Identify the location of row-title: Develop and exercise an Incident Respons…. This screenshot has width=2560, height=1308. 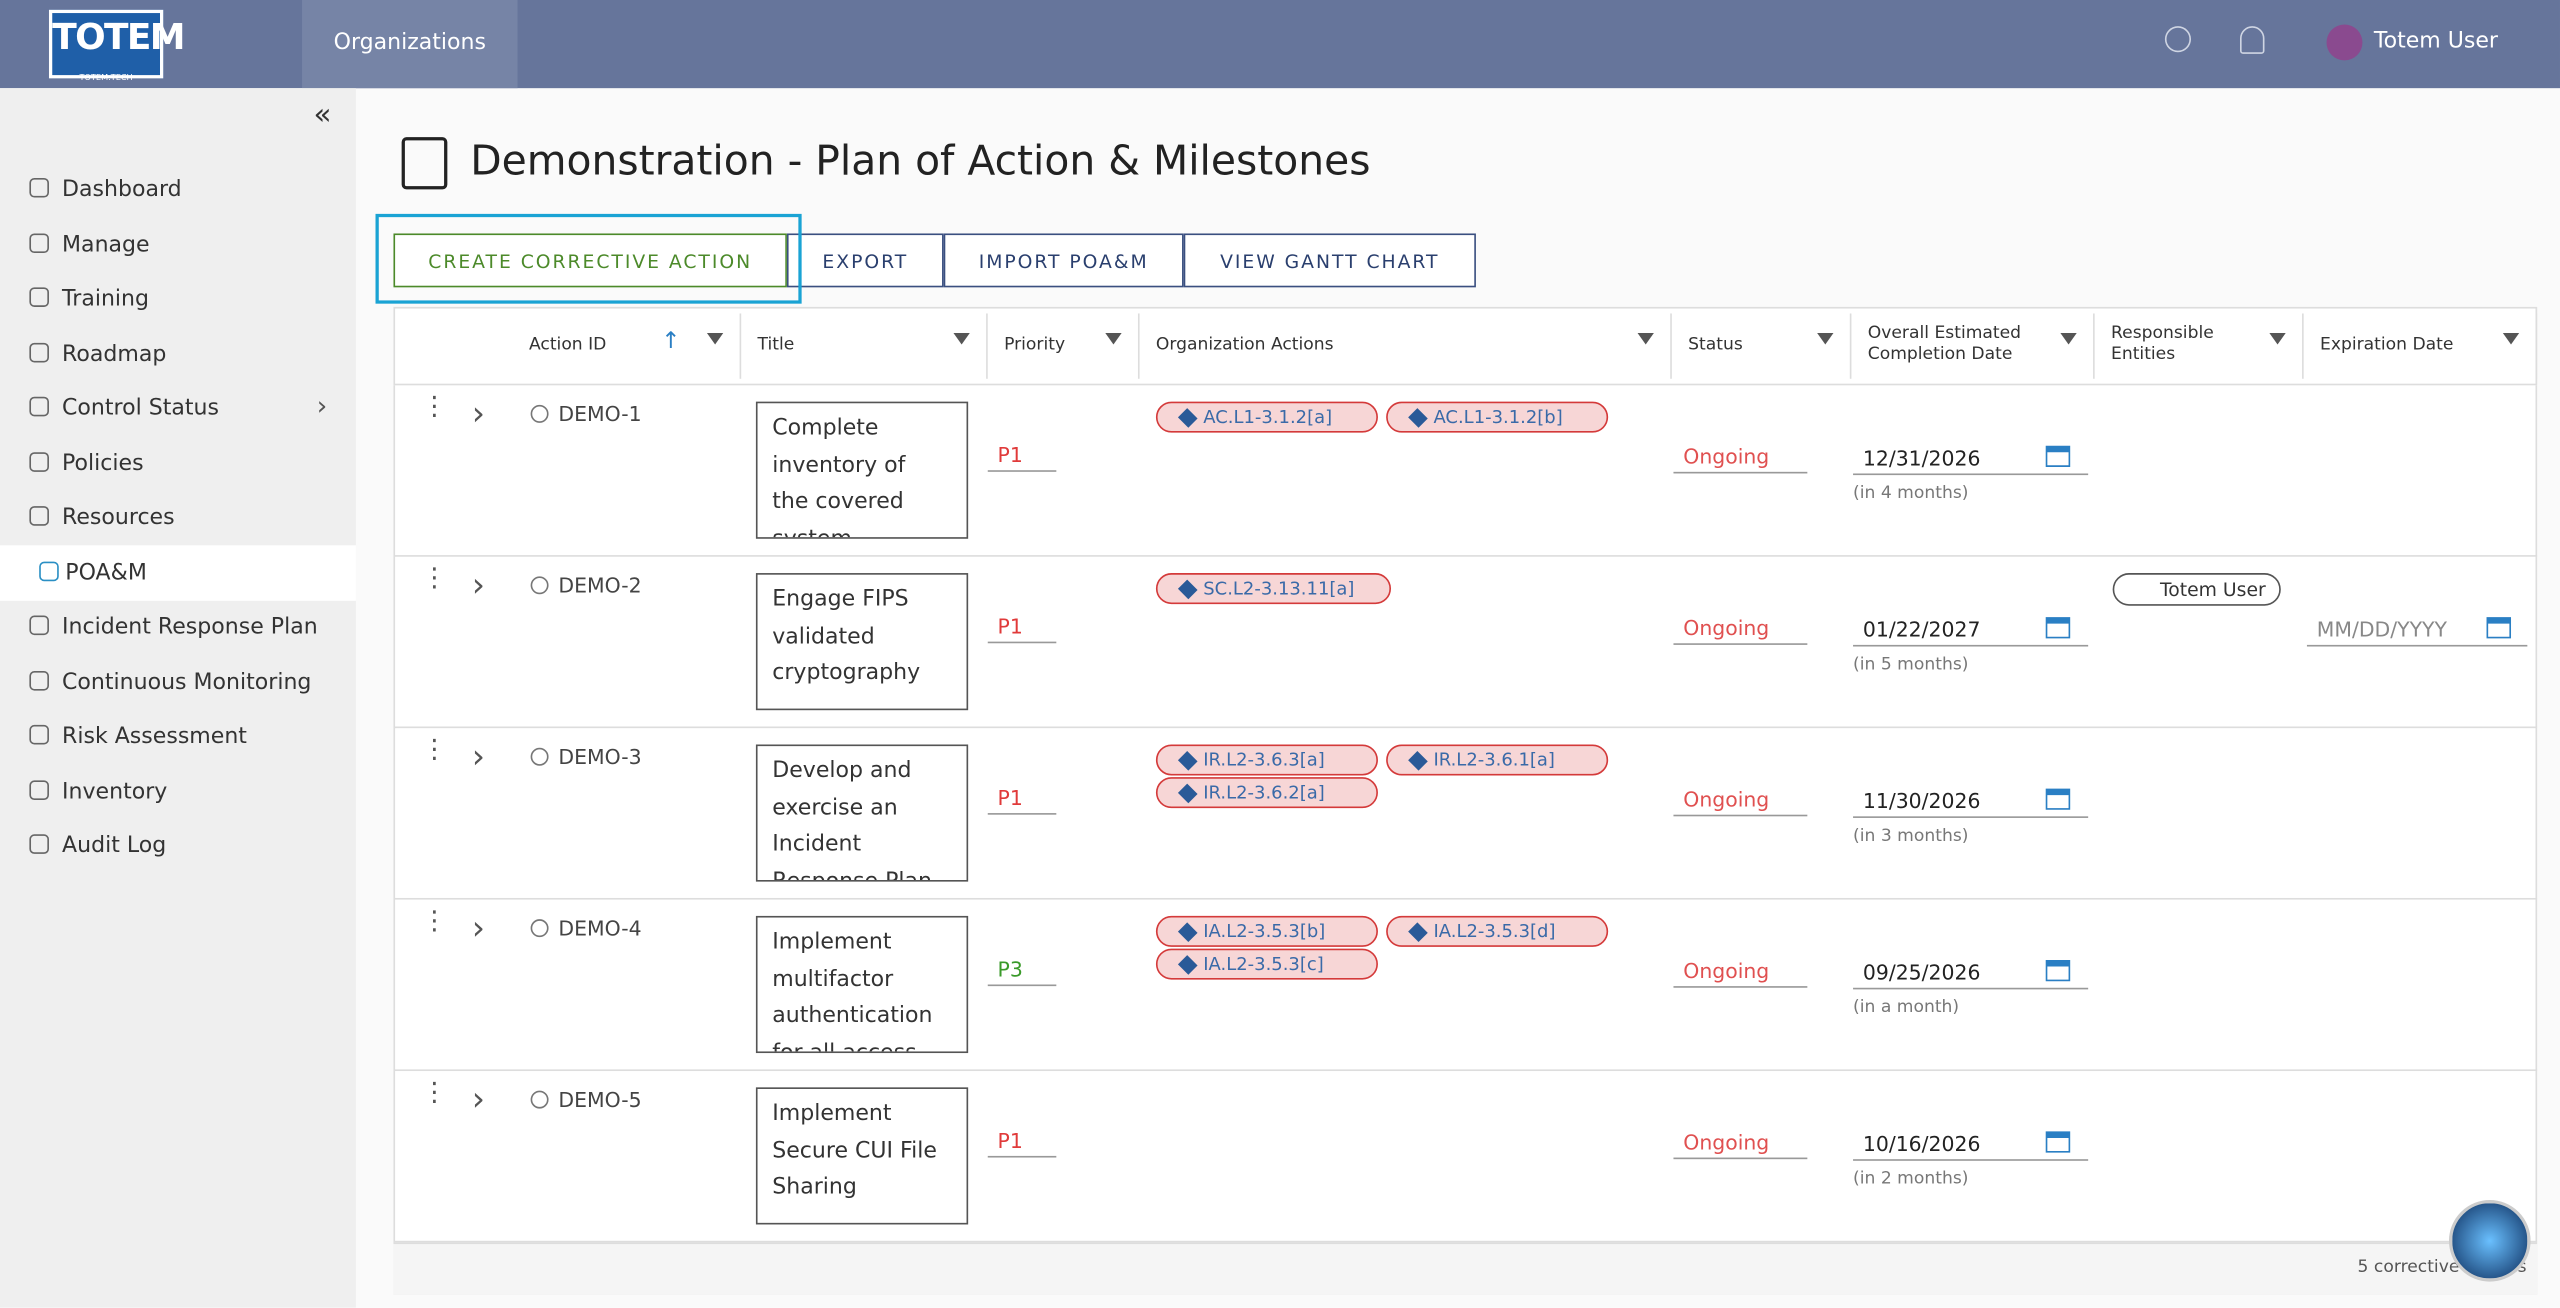
(852, 819).